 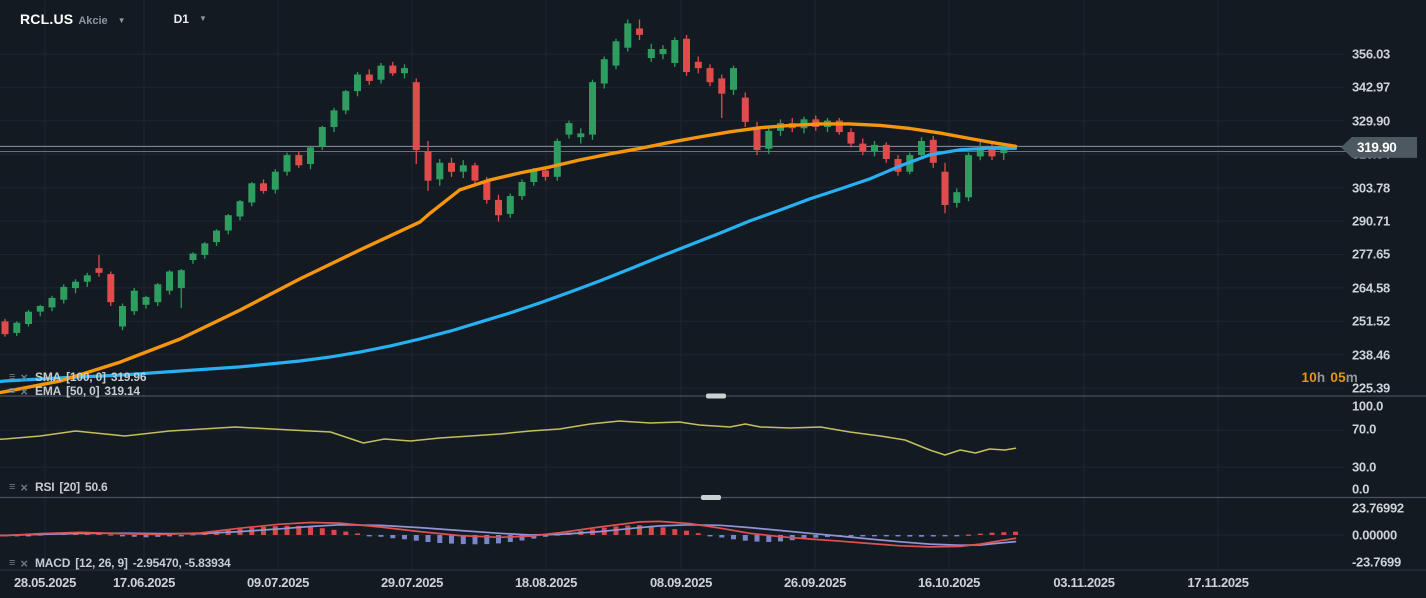 What do you see at coordinates (53, 563) in the screenshot?
I see `indicator-name: MACD` at bounding box center [53, 563].